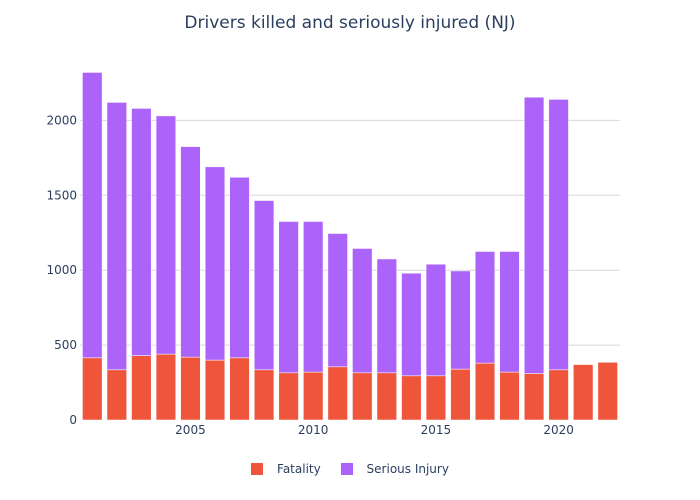 The height and width of the screenshot is (500, 700). Describe the element at coordinates (411, 398) in the screenshot. I see `bar-fatality-2014` at that location.